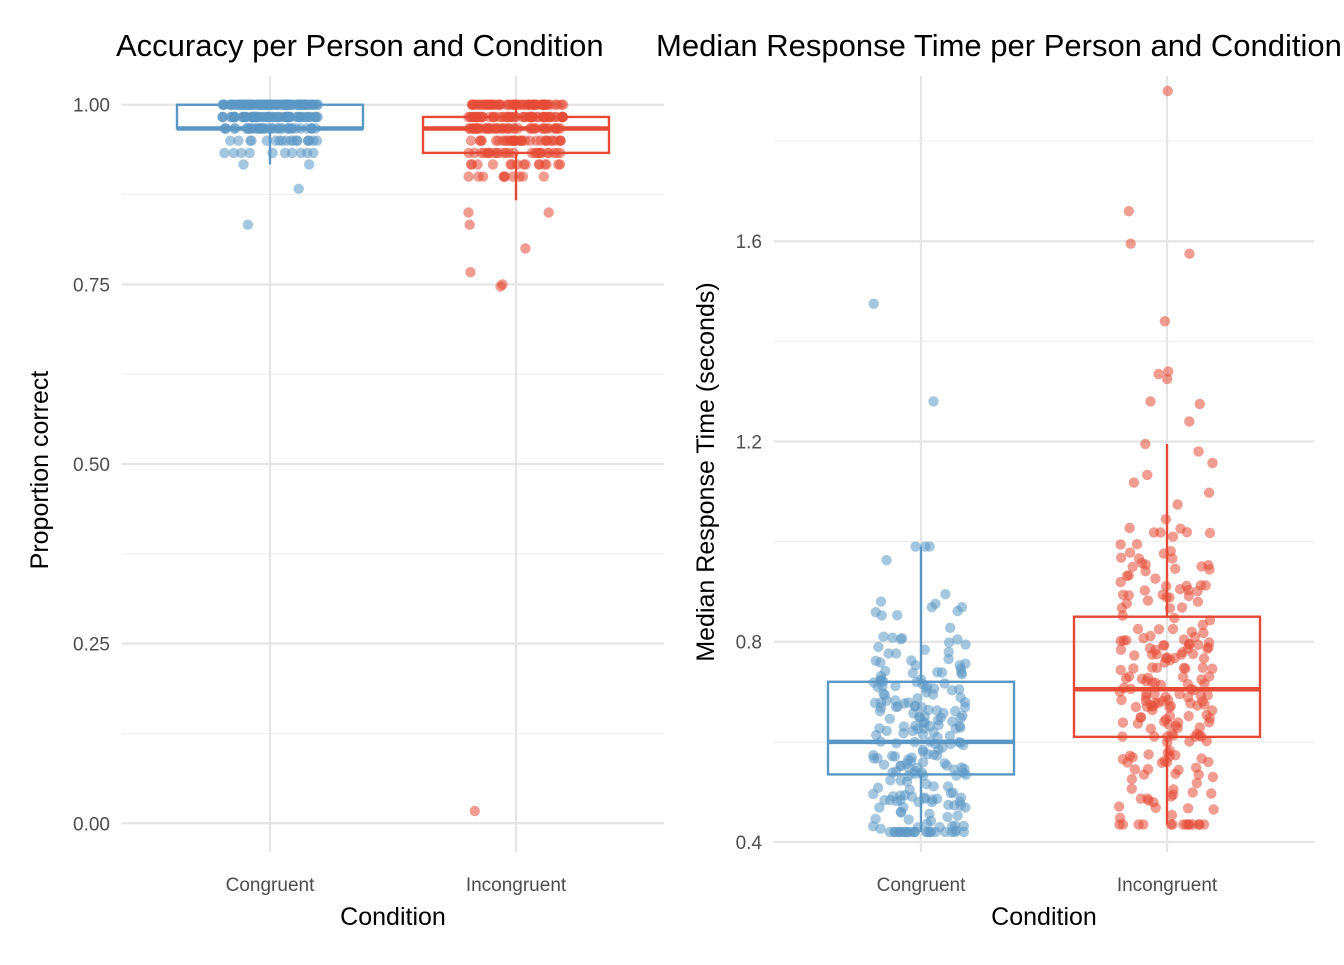 The image size is (1344, 965). Describe the element at coordinates (91, 465) in the screenshot. I see `y-tick-label: 0.50` at that location.